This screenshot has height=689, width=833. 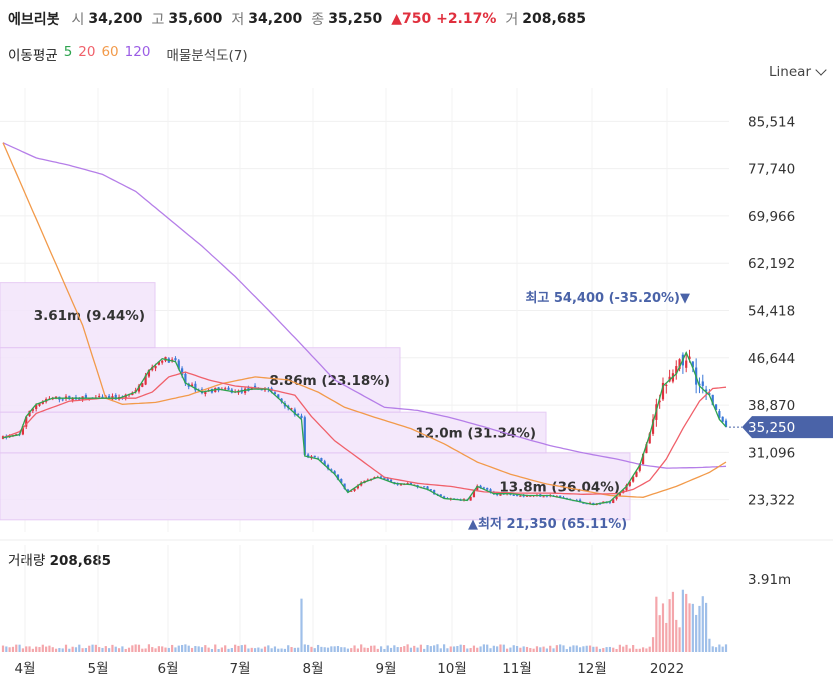 What do you see at coordinates (318, 20) in the screenshot?
I see `close-label: 종` at bounding box center [318, 20].